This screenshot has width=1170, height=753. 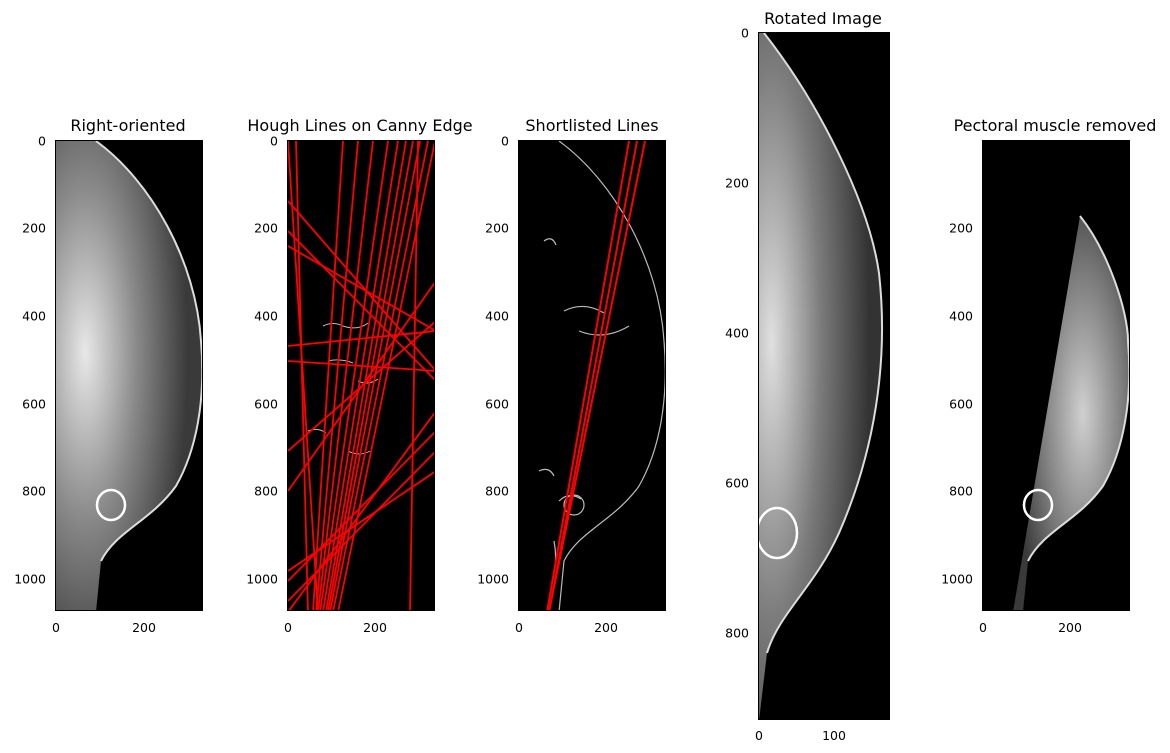 What do you see at coordinates (128, 125) in the screenshot?
I see `panel-title: Right-oriented` at bounding box center [128, 125].